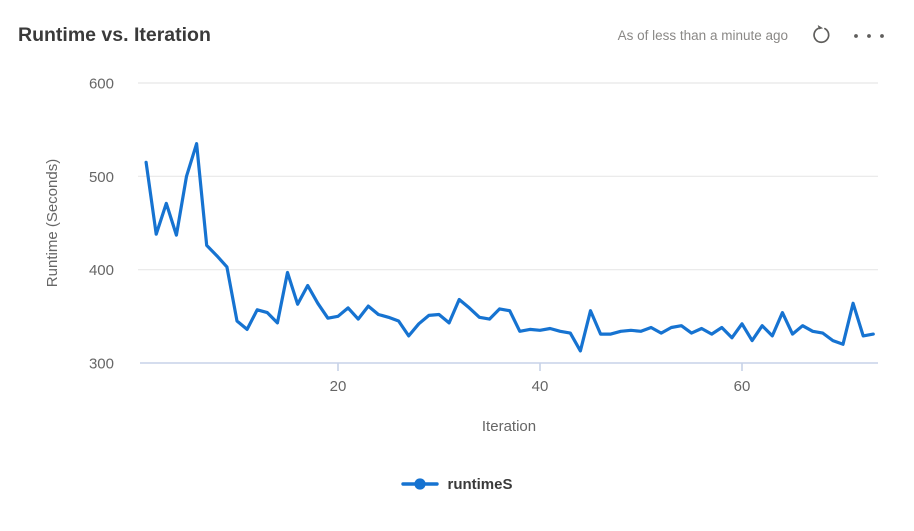 The height and width of the screenshot is (531, 914). I want to click on y-tick-label: 600, so click(101, 84).